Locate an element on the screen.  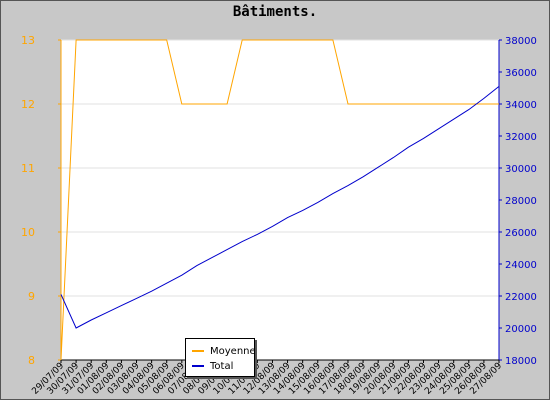
legend-item-moyenne: Moyenne is located at coordinates (224, 351).